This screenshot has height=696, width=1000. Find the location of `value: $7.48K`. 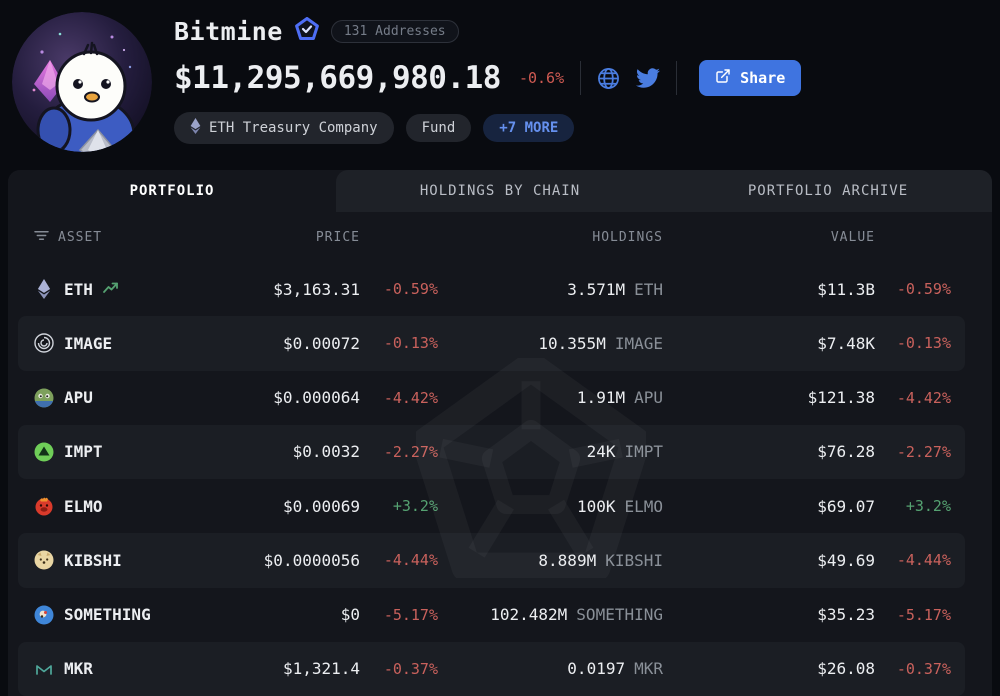

value: $7.48K is located at coordinates (846, 343).